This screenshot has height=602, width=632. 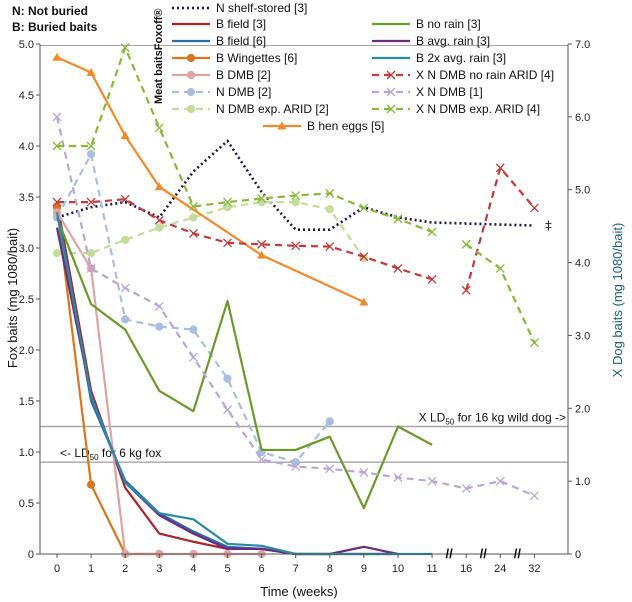 What do you see at coordinates (241, 41) in the screenshot?
I see `legend-label-b-field-6: B field [6]` at bounding box center [241, 41].